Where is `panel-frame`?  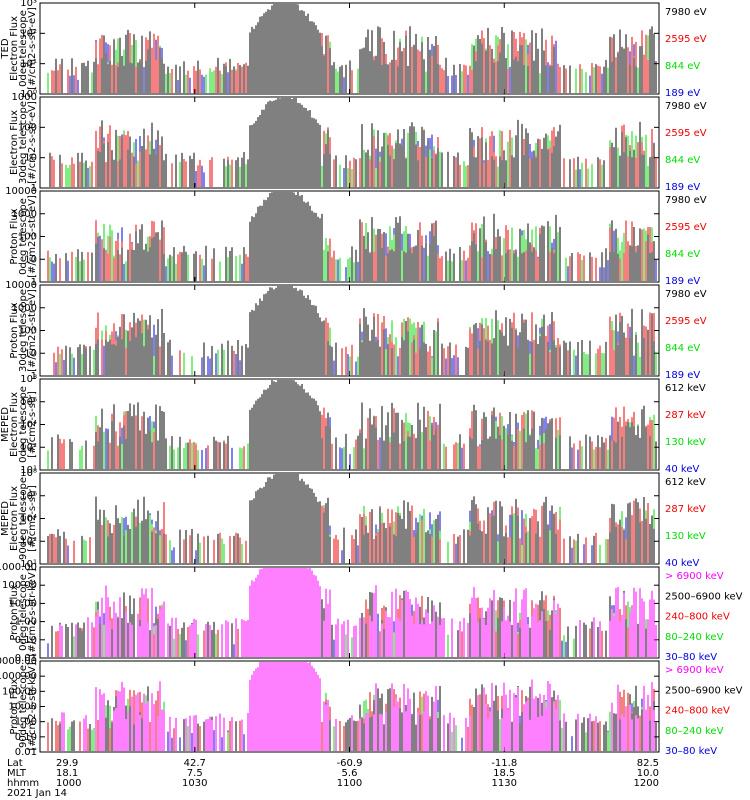 panel-frame is located at coordinates (349, 518).